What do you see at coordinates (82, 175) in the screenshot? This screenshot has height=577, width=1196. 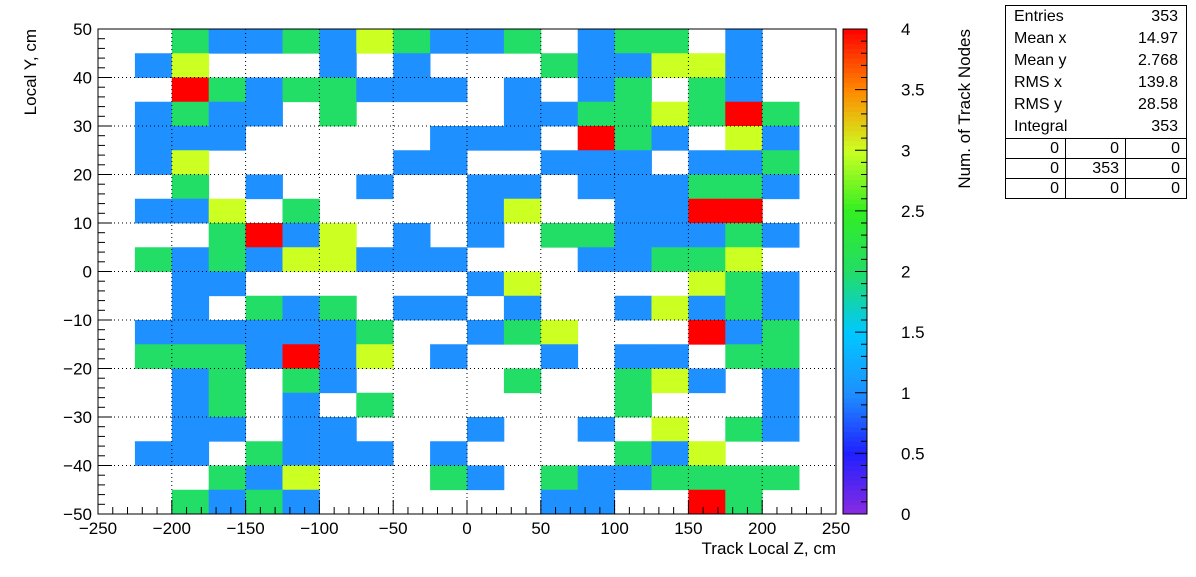 I see `y-tick-label: 20` at bounding box center [82, 175].